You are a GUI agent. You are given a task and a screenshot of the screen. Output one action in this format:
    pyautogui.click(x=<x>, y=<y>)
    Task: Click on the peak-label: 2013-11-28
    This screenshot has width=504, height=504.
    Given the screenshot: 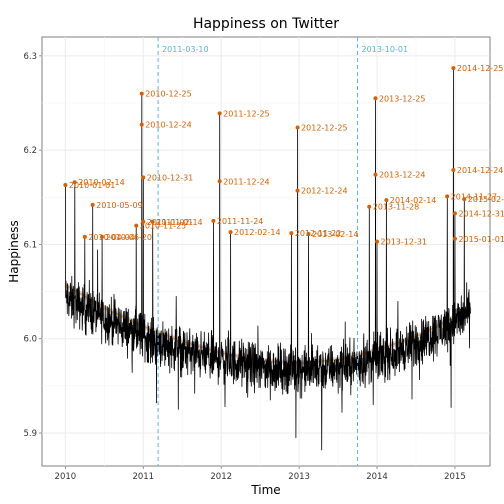 What is the action you would take?
    pyautogui.click(x=396, y=207)
    